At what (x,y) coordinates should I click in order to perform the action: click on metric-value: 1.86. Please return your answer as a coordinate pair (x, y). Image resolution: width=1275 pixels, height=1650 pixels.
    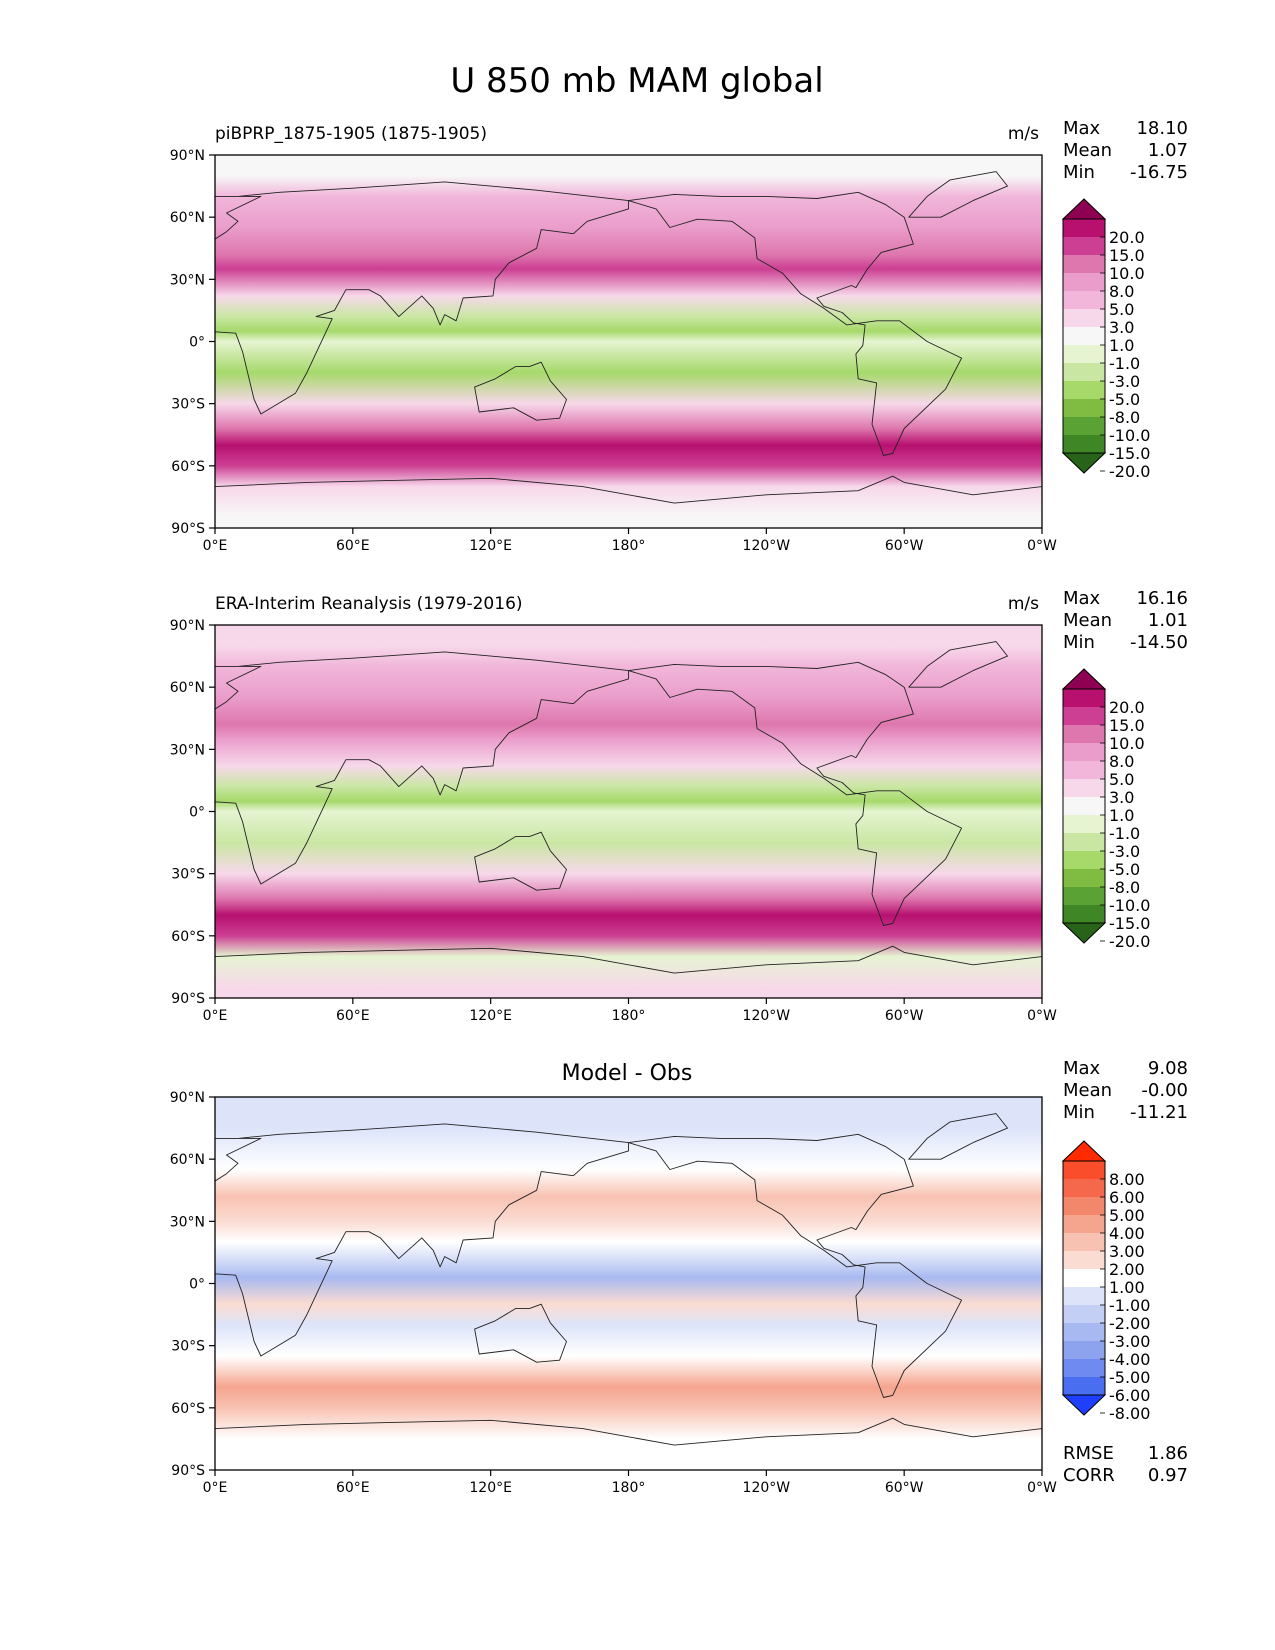
    Looking at the image, I should click on (1168, 1453).